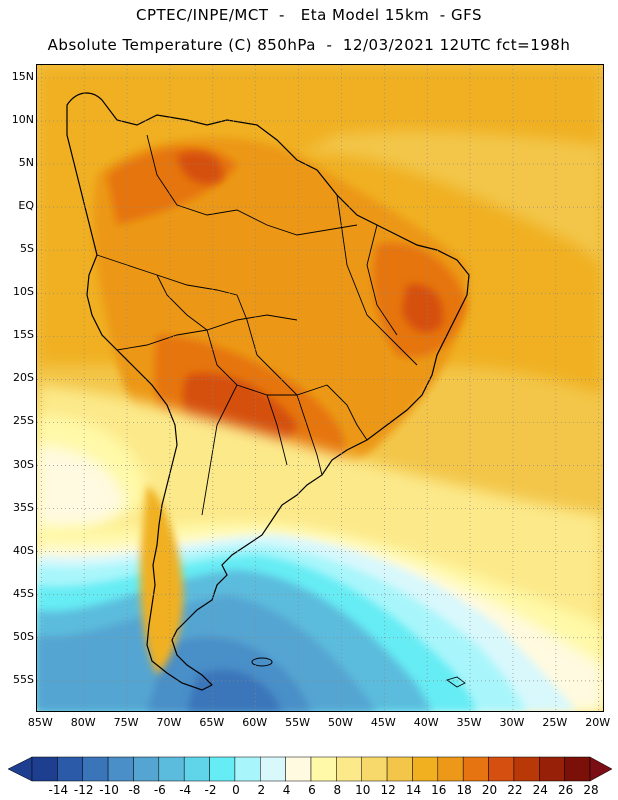 This screenshot has width=618, height=800. Describe the element at coordinates (464, 790) in the screenshot. I see `colorbar-label: 18` at that location.